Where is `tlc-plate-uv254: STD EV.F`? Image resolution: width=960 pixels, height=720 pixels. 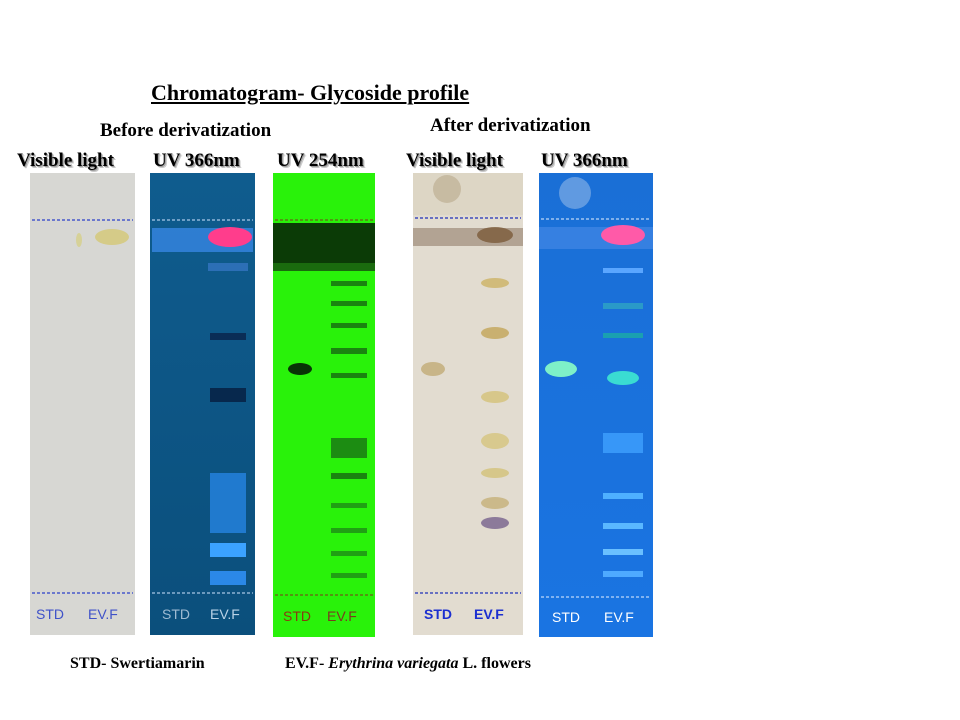
tlc-plate-uv254: STD EV.F is located at coordinates (324, 405).